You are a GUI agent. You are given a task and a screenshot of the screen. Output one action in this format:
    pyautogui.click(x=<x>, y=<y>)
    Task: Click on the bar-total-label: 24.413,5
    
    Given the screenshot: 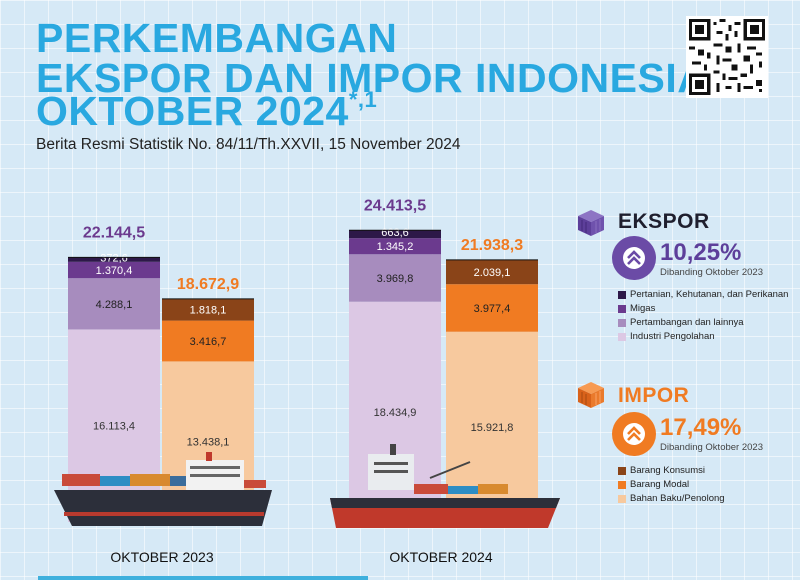 What is the action you would take?
    pyautogui.click(x=395, y=205)
    